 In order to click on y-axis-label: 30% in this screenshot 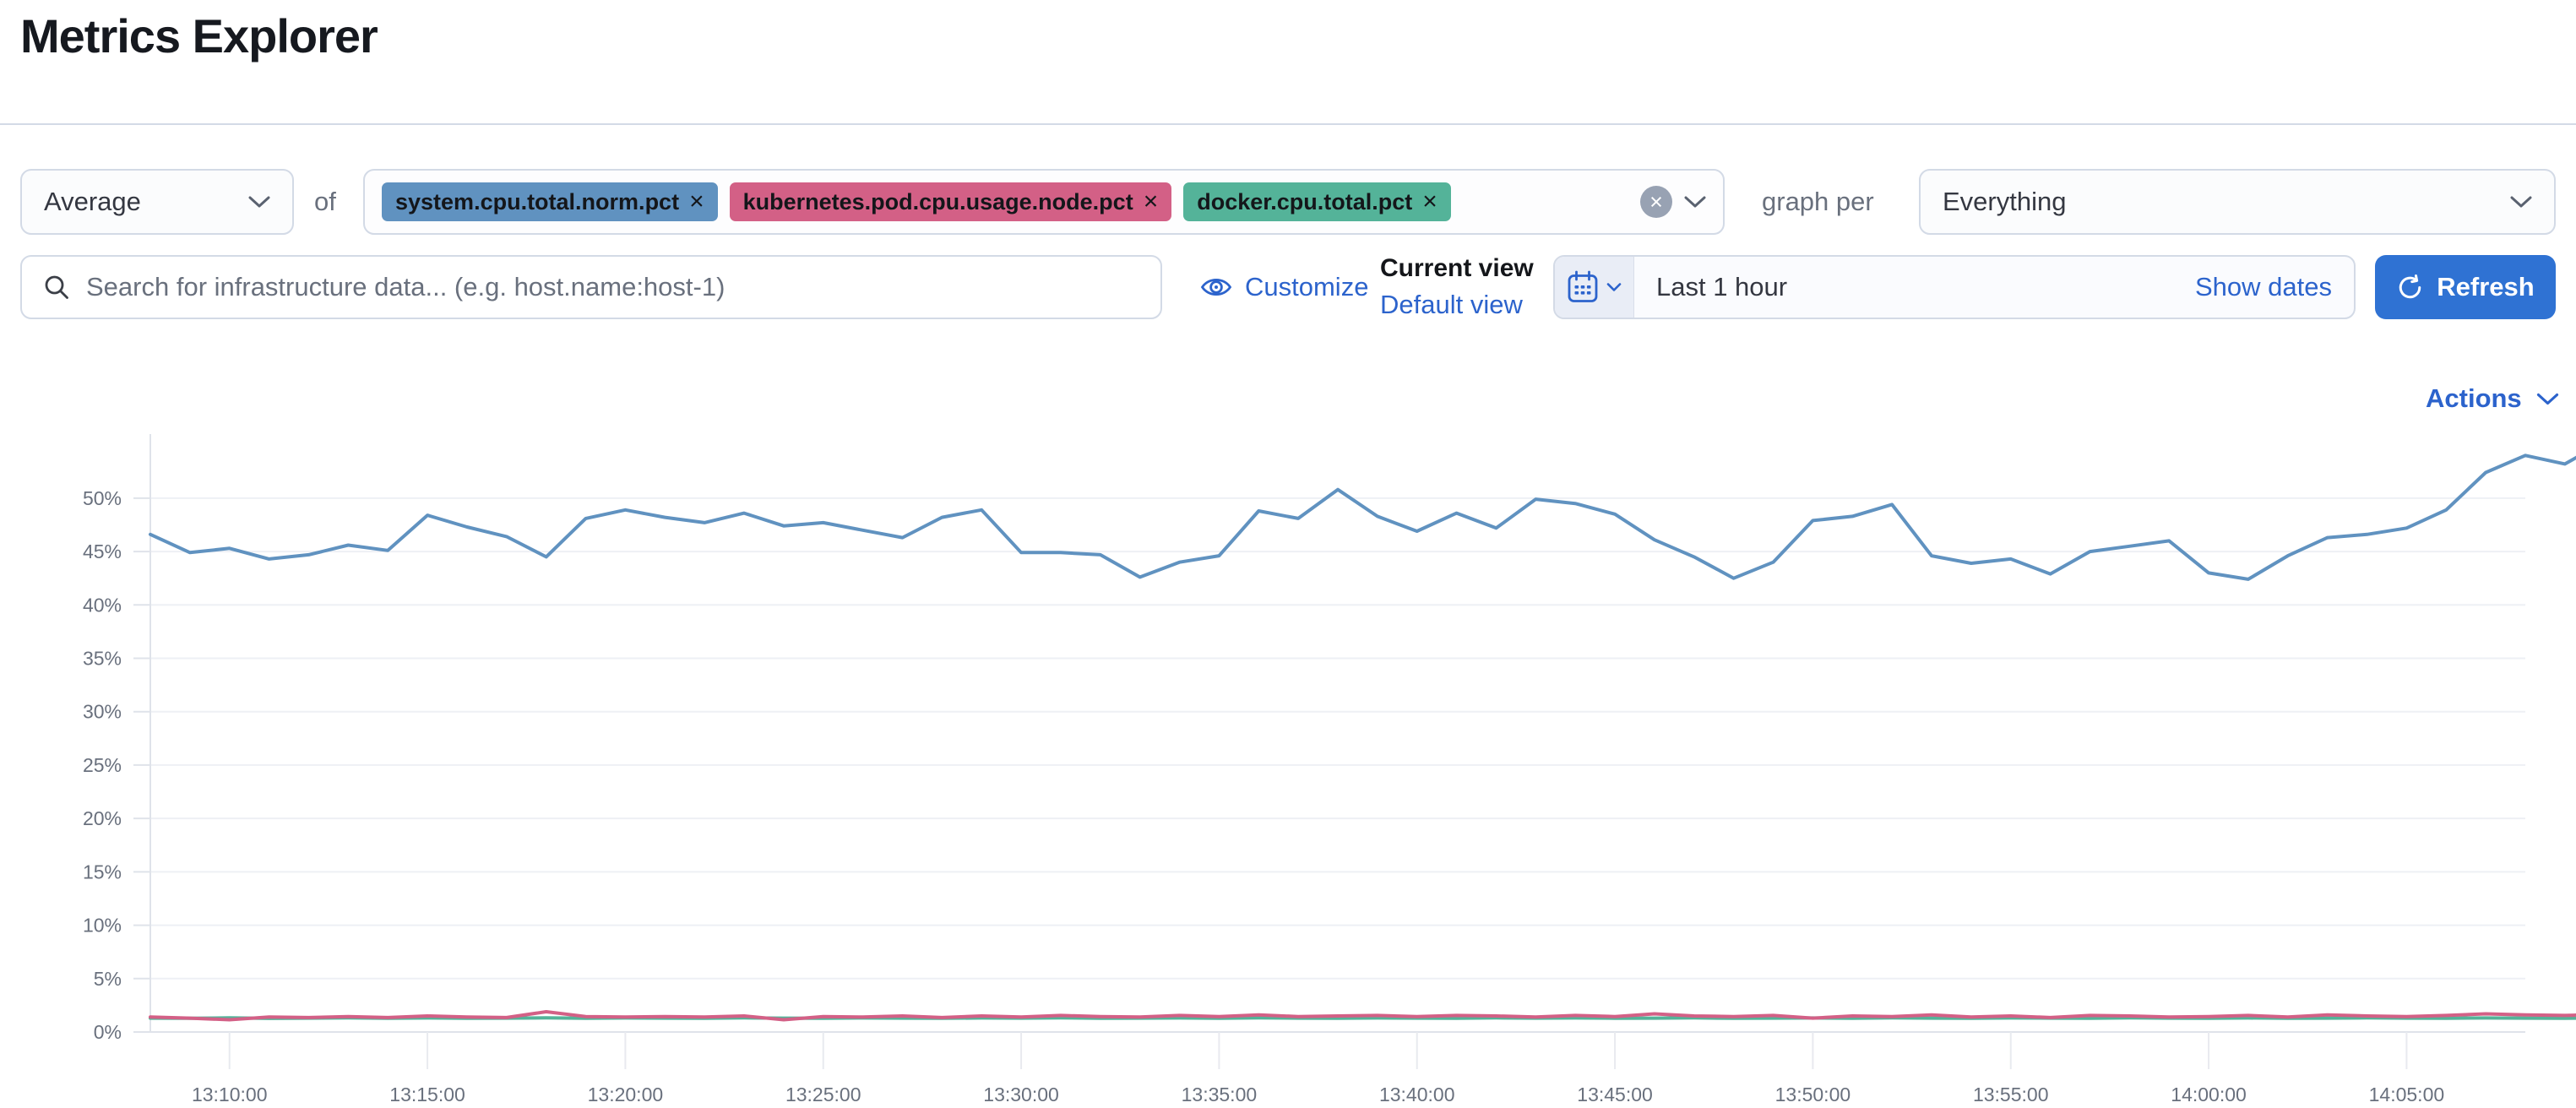, I will do `click(102, 712)`.